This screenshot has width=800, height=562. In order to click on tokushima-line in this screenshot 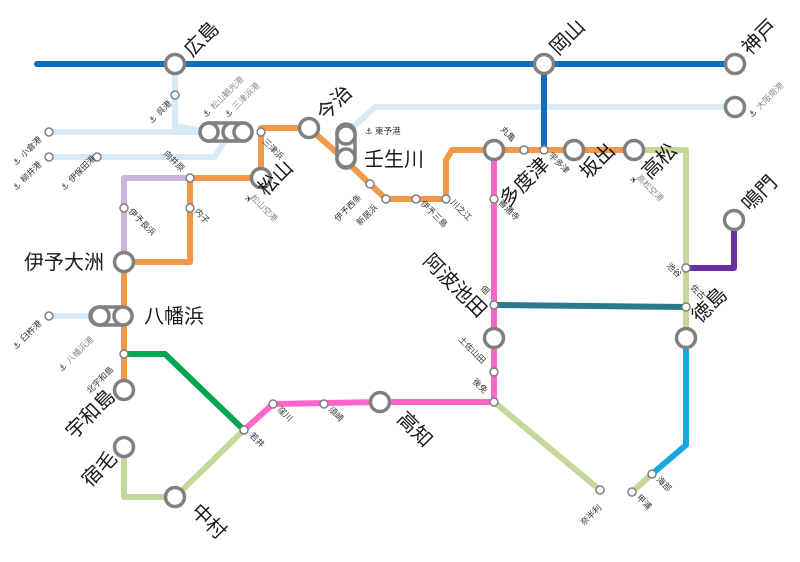, I will do `click(590, 306)`.